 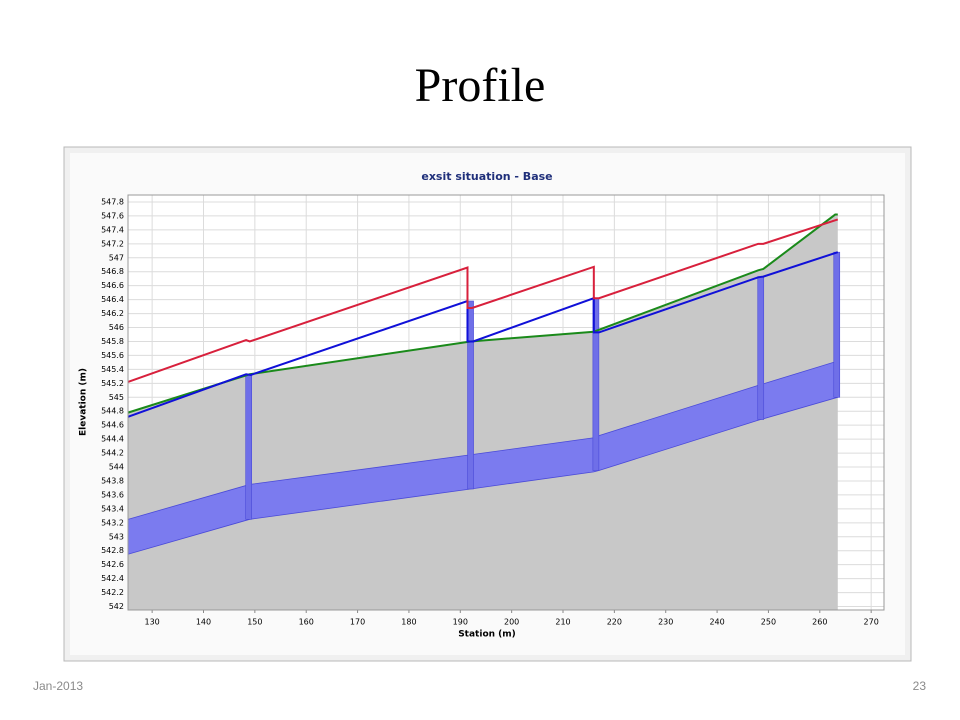 I want to click on y-tick-label: 546.2, so click(x=112, y=313).